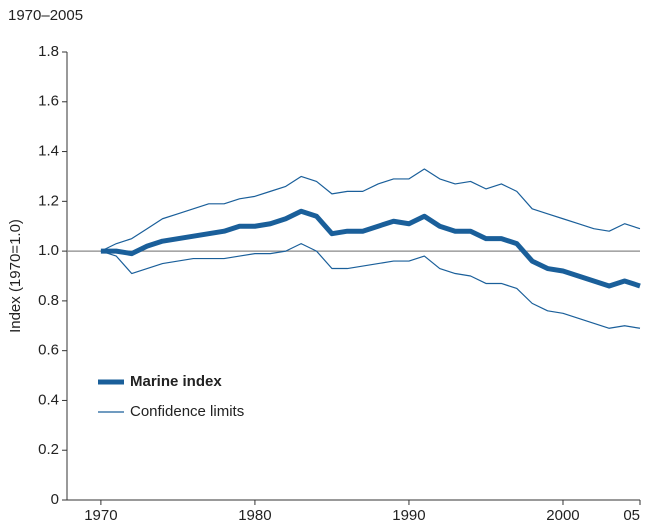 Image resolution: width=647 pixels, height=524 pixels. What do you see at coordinates (176, 381) in the screenshot?
I see `legend-label: Marine index` at bounding box center [176, 381].